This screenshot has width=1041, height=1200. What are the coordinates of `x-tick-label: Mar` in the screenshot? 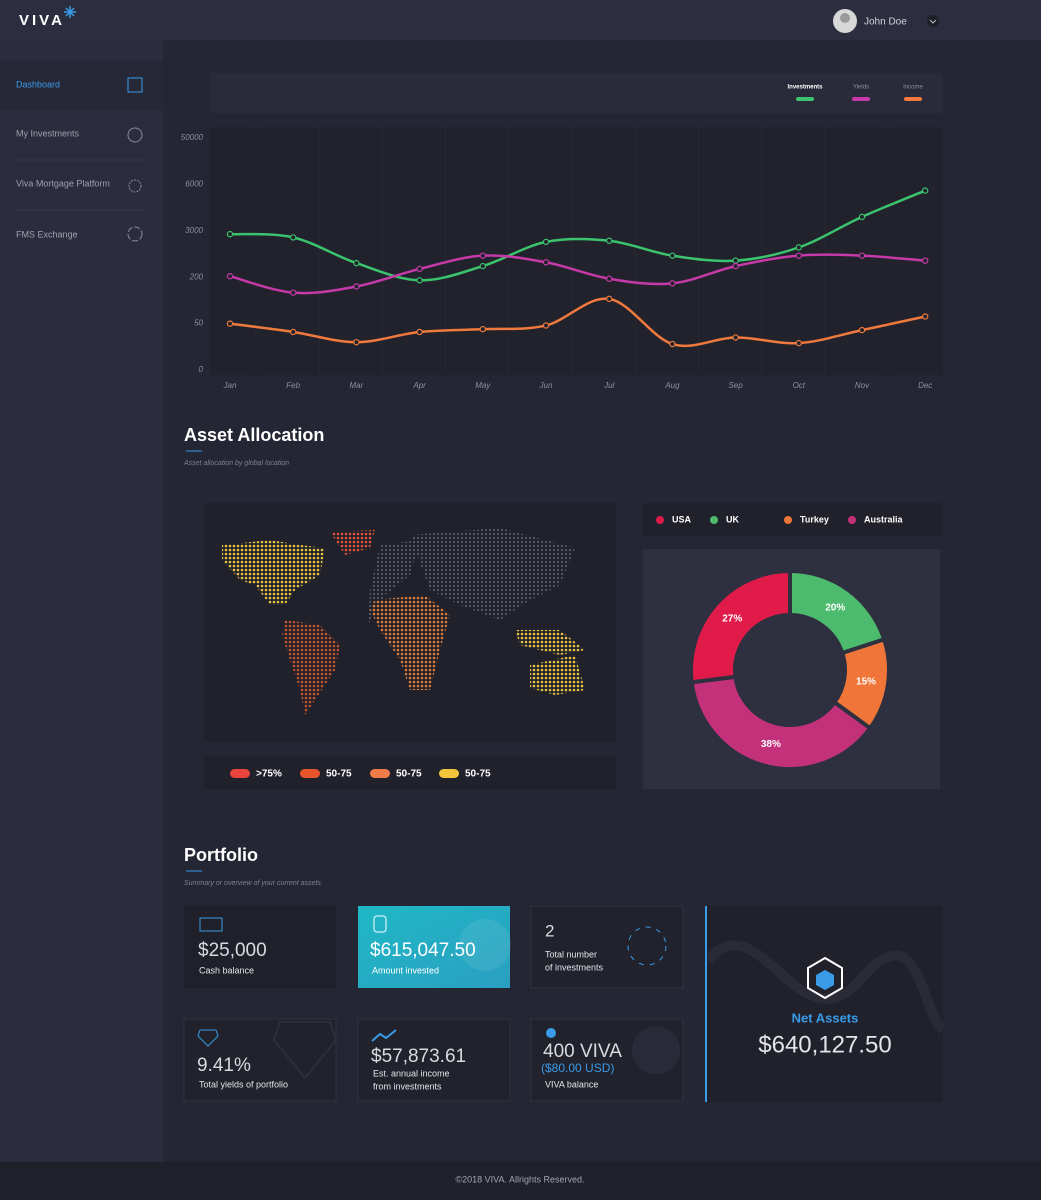 It's located at (357, 385).